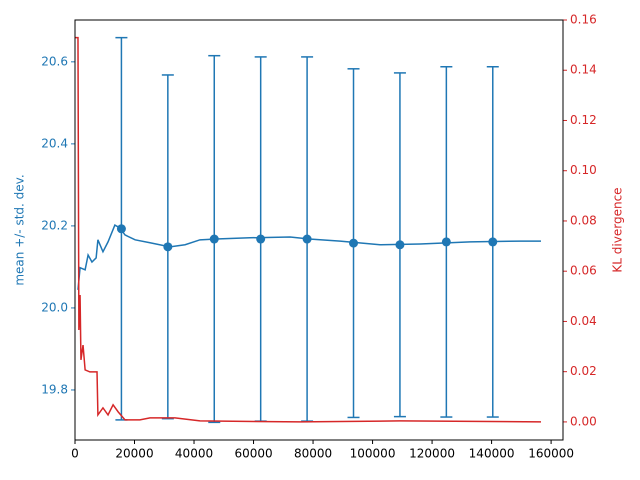 This screenshot has height=480, width=640. I want to click on x-tick-label: 60000, so click(253, 454).